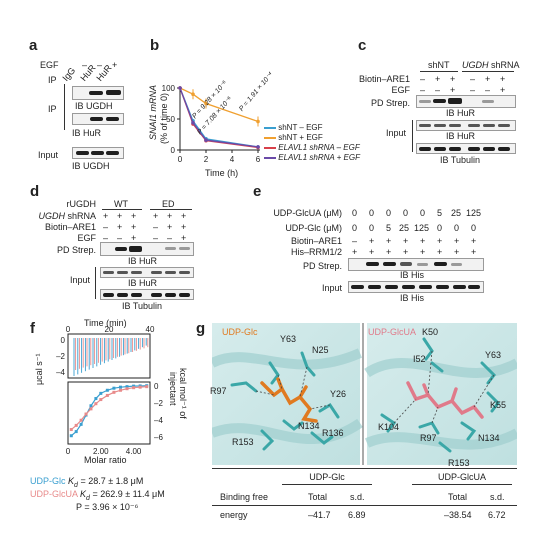 This screenshot has width=557, height=535. Describe the element at coordinates (316, 252) in the screenshot. I see `e-his-label: His–RRM1/2` at that location.